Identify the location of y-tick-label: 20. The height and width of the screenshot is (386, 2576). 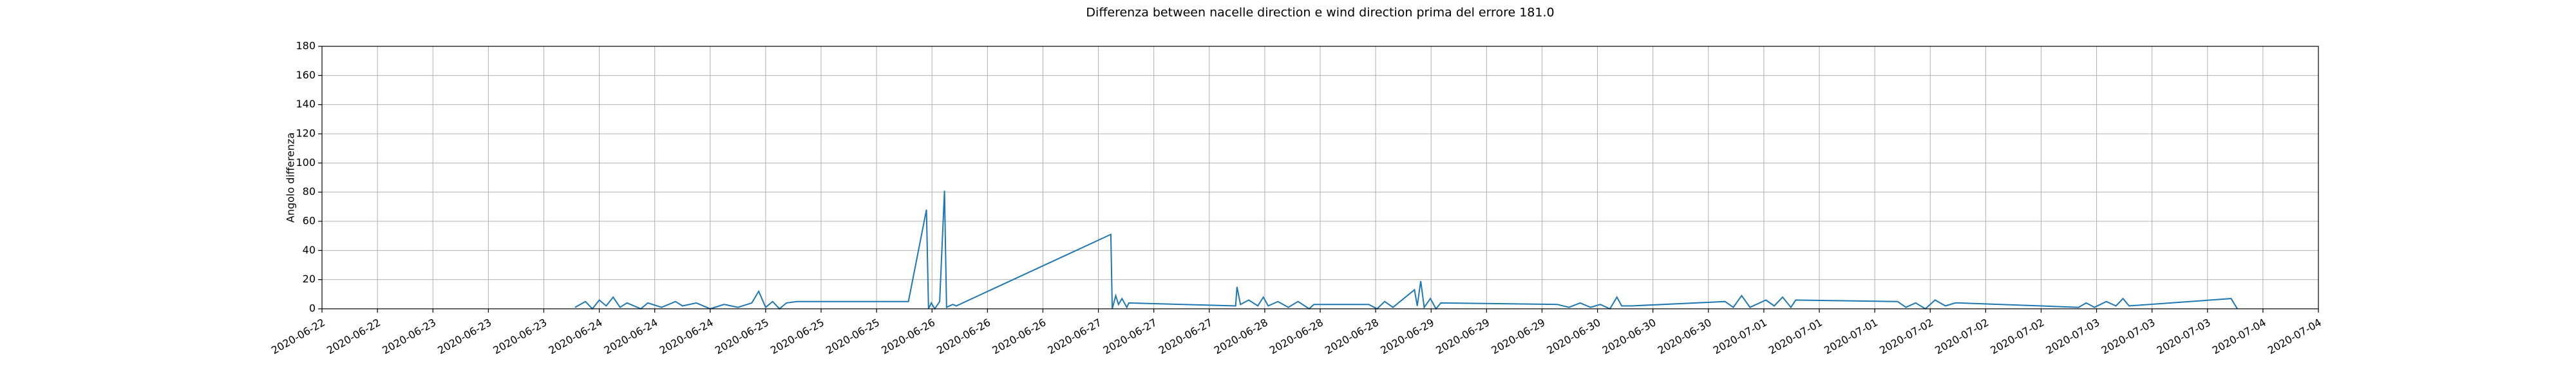
(309, 279).